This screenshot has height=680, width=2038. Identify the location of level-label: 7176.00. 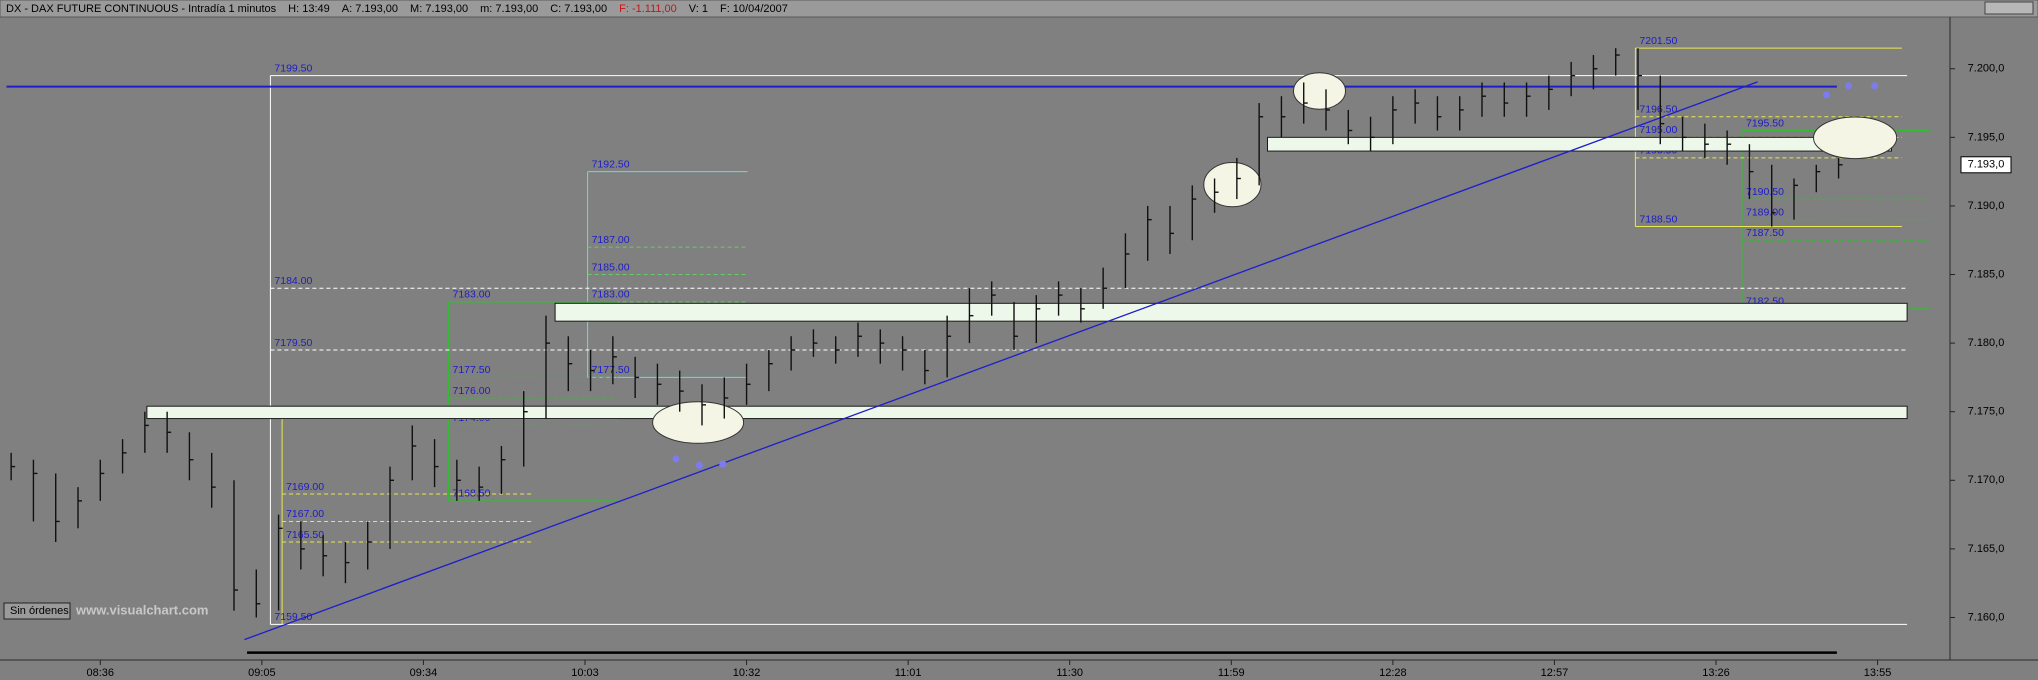
(472, 391).